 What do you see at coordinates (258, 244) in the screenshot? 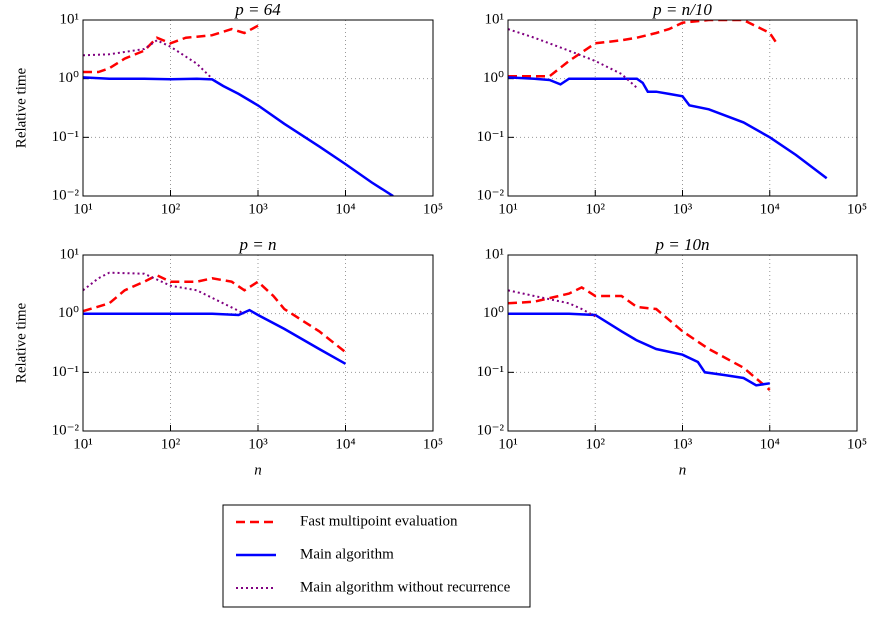
I see `subplot-title: p = n` at bounding box center [258, 244].